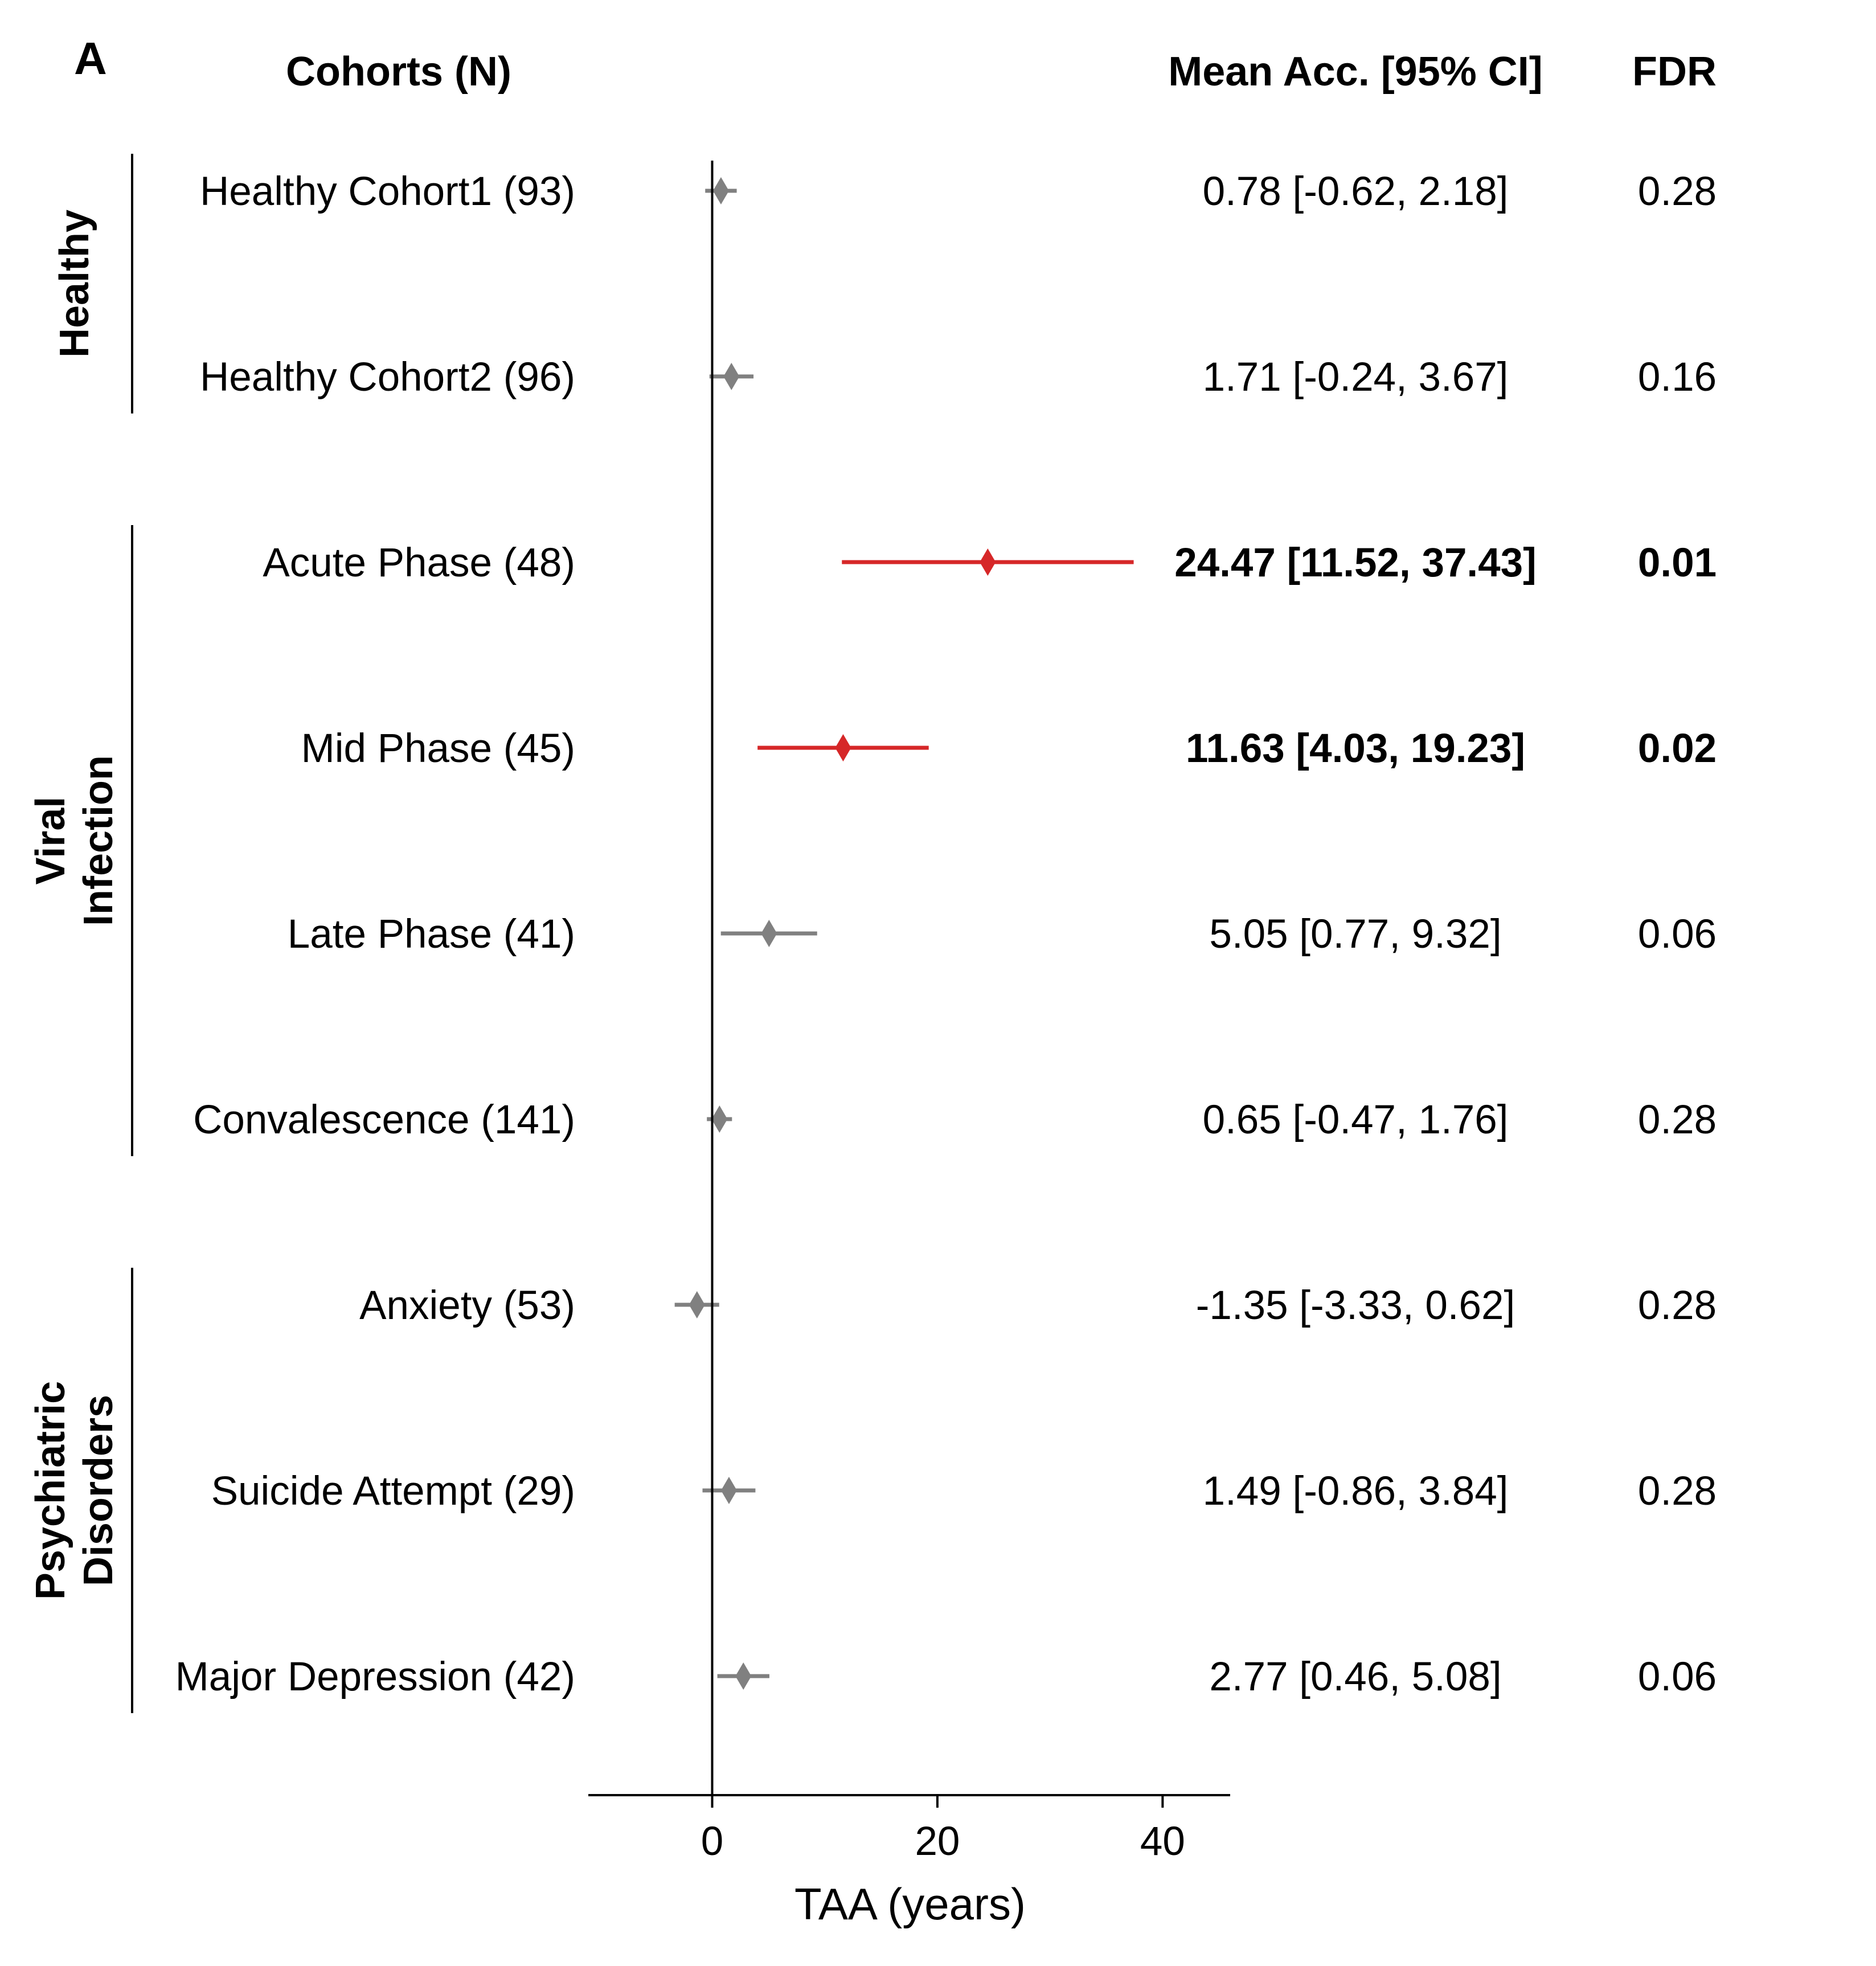 The width and height of the screenshot is (1876, 1966). What do you see at coordinates (1677, 378) in the screenshot?
I see `fdr-label: 0.16` at bounding box center [1677, 378].